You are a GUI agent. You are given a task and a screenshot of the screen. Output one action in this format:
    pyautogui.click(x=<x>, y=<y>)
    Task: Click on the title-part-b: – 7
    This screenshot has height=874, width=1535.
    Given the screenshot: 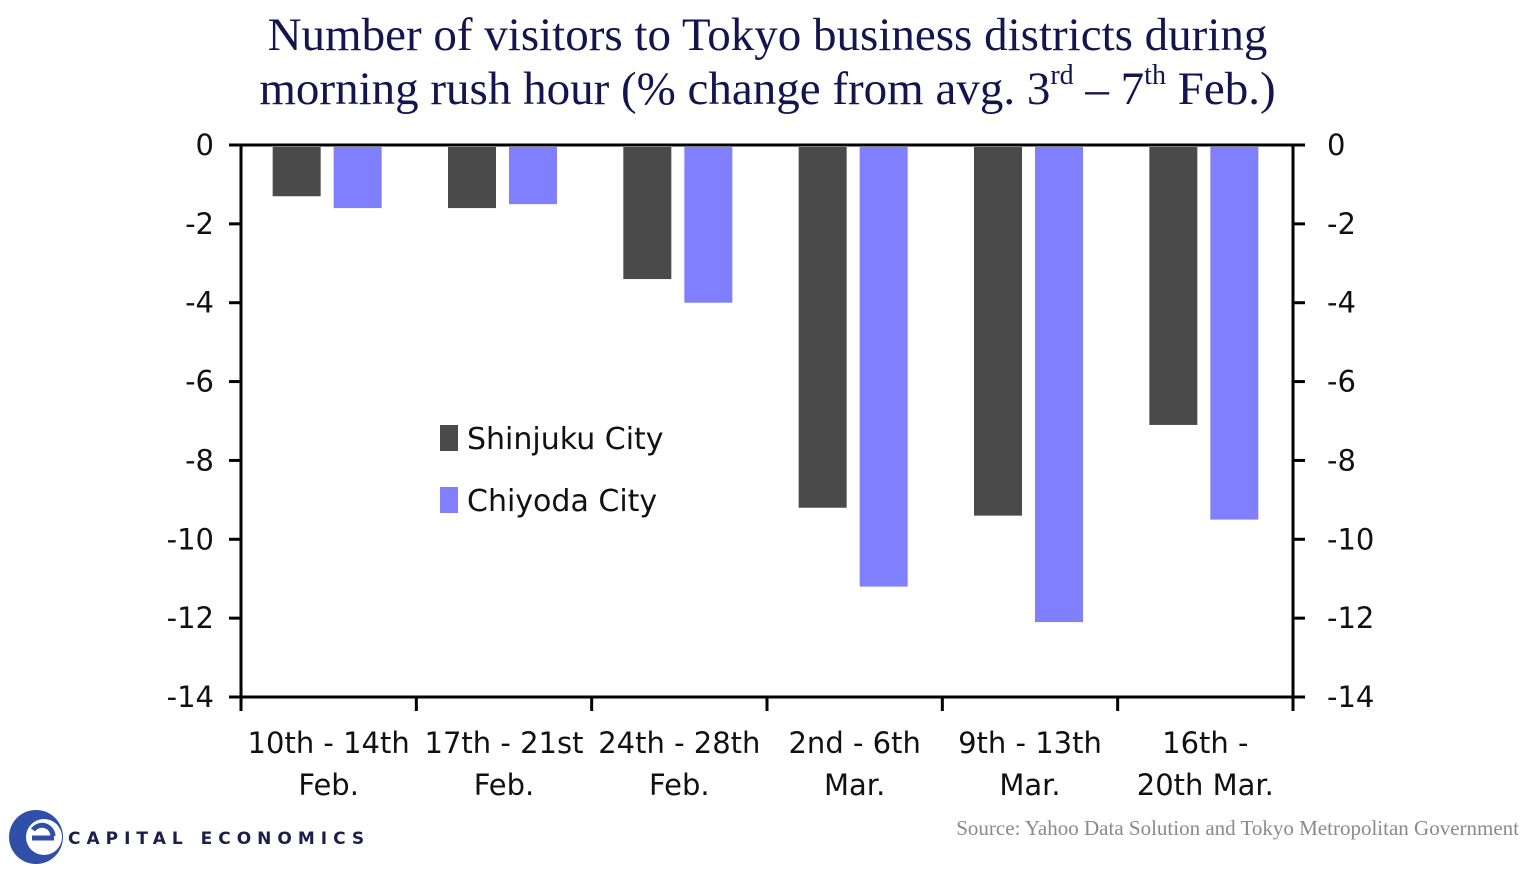 What is the action you would take?
    pyautogui.click(x=1109, y=89)
    